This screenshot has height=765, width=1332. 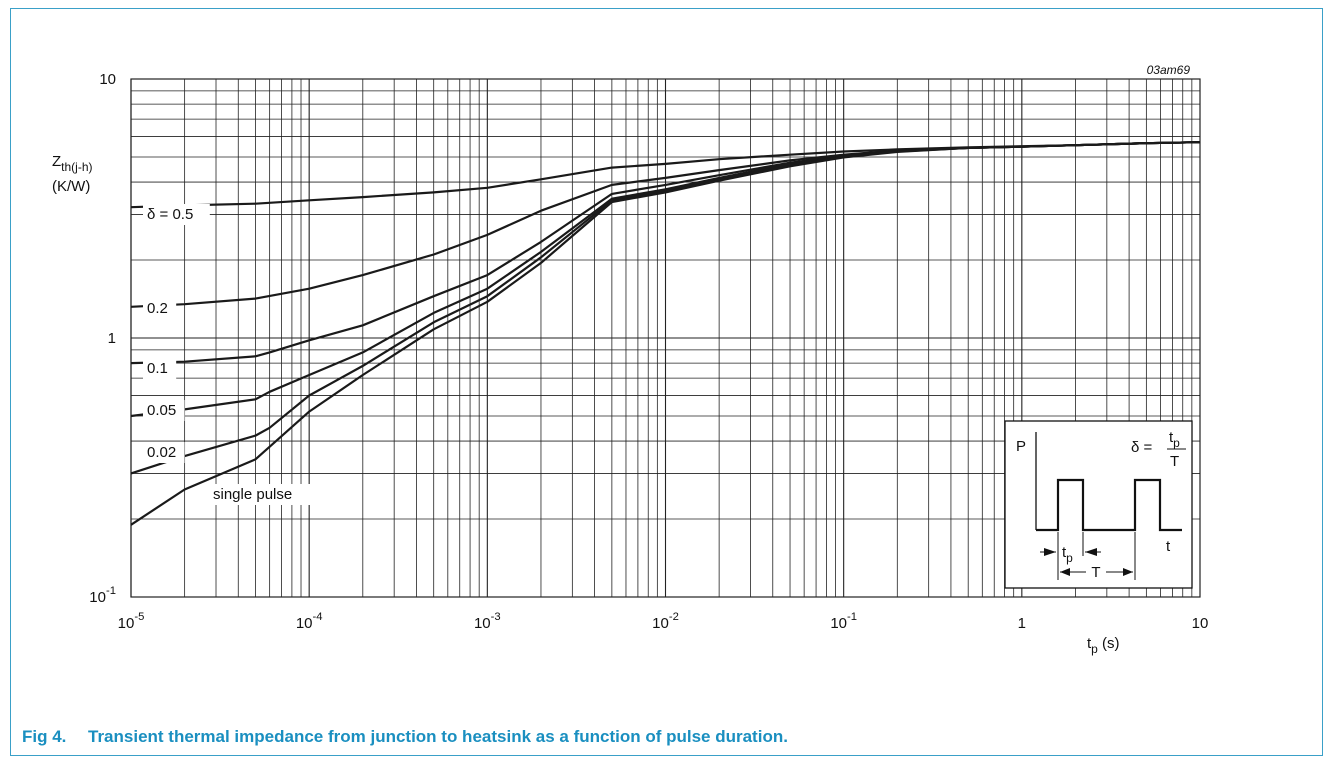 What do you see at coordinates (1109, 505) in the screenshot?
I see `inset-pulse-train` at bounding box center [1109, 505].